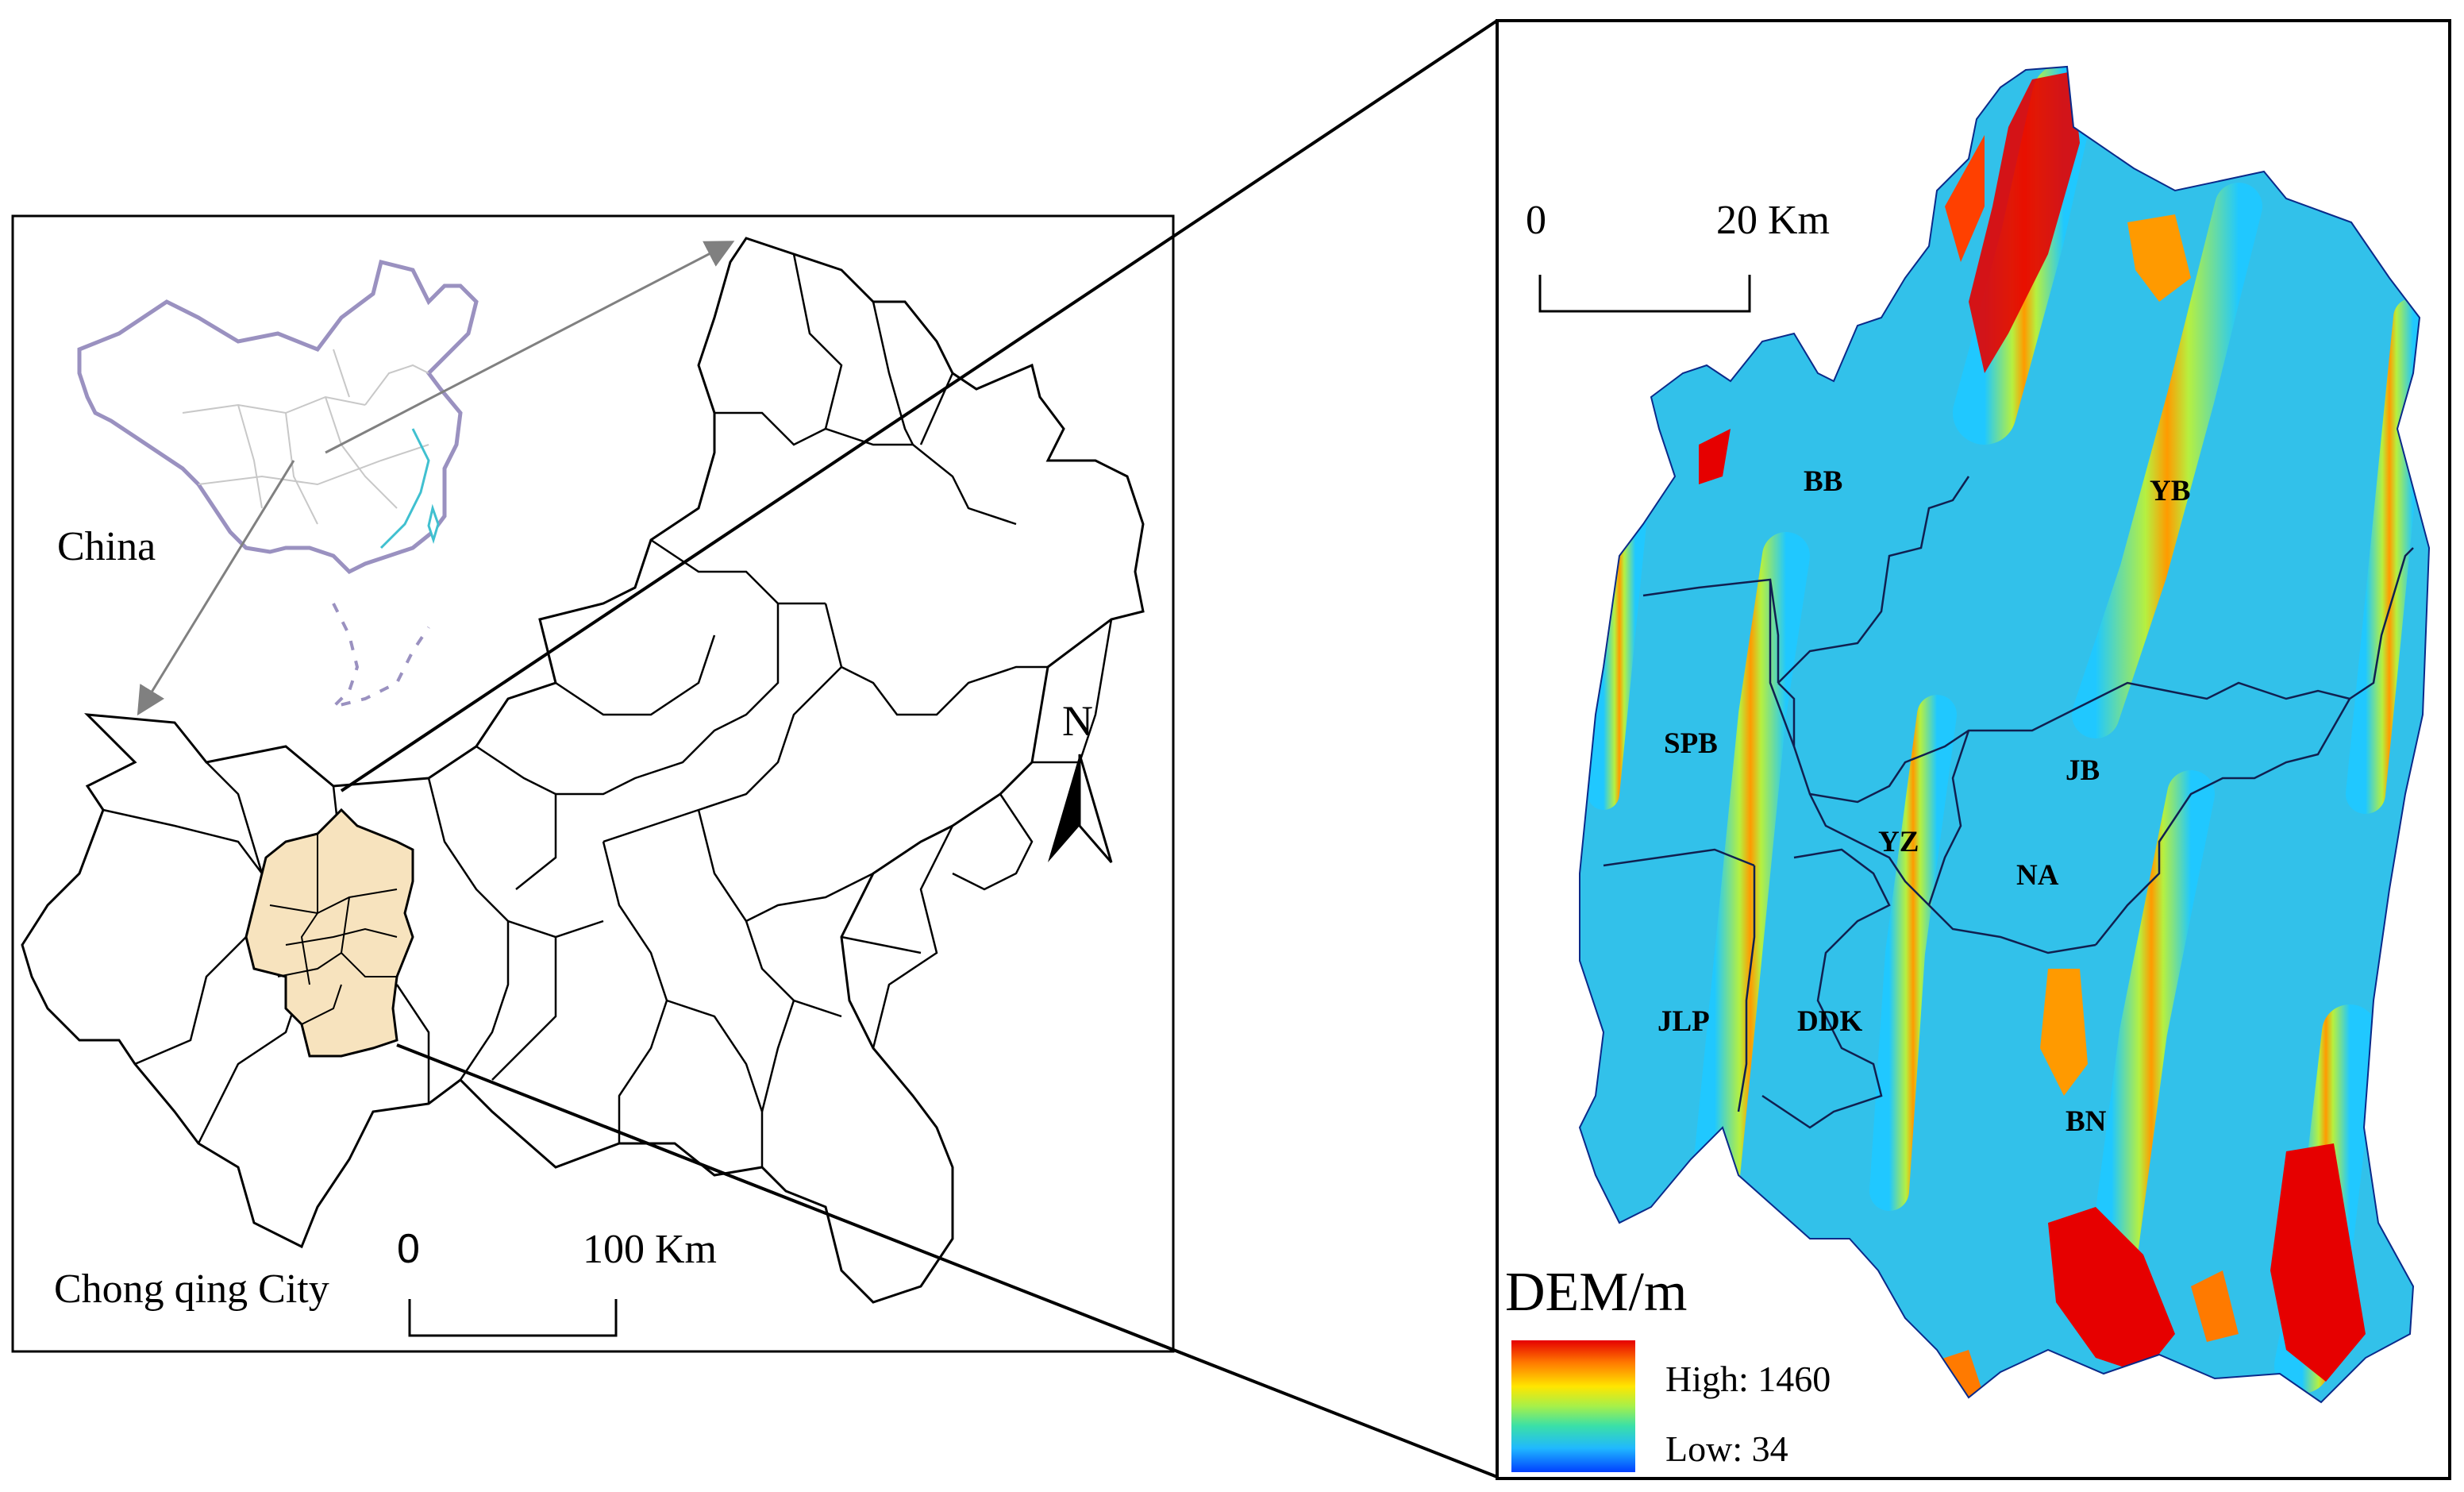 This screenshot has width=2464, height=1492. I want to click on district-boundaries, so click(2008, 802).